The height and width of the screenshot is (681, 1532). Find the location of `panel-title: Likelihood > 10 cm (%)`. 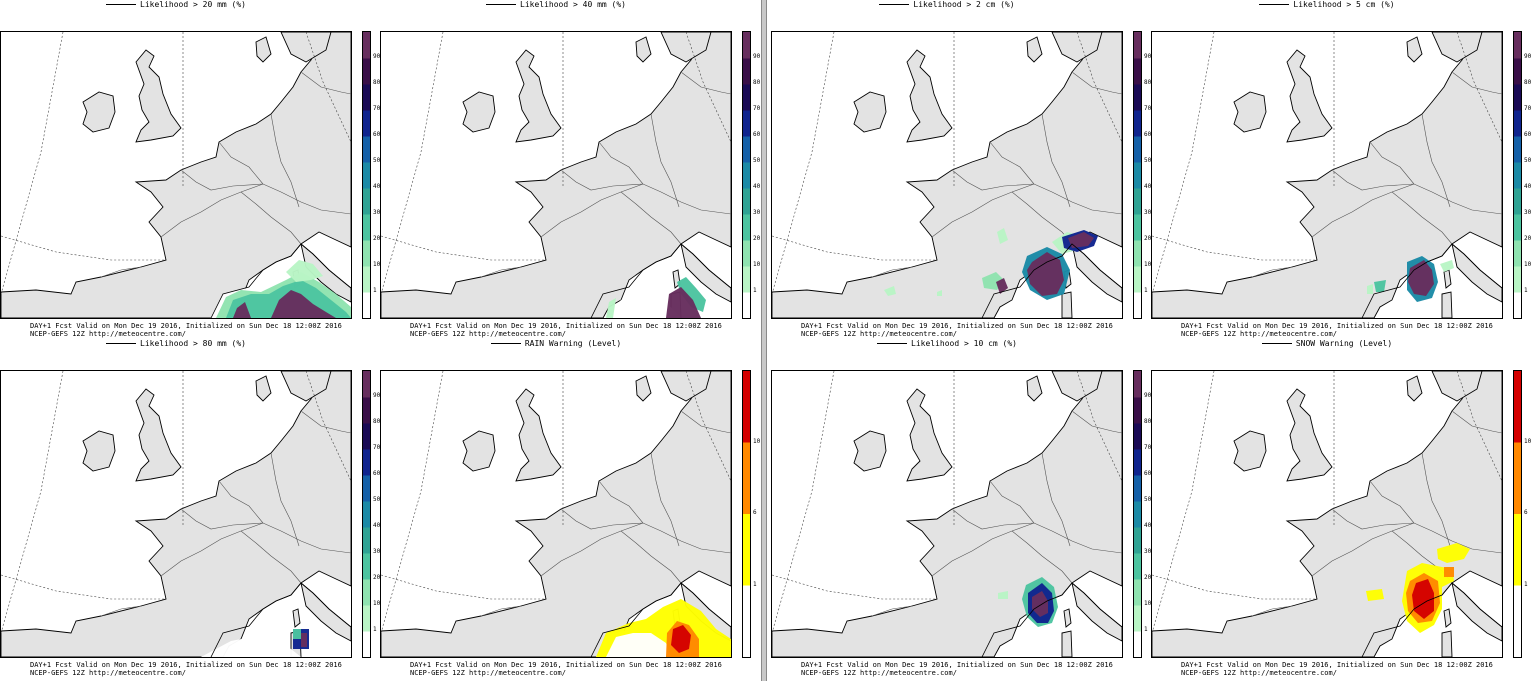

panel-title: Likelihood > 10 cm (%) is located at coordinates (947, 345).